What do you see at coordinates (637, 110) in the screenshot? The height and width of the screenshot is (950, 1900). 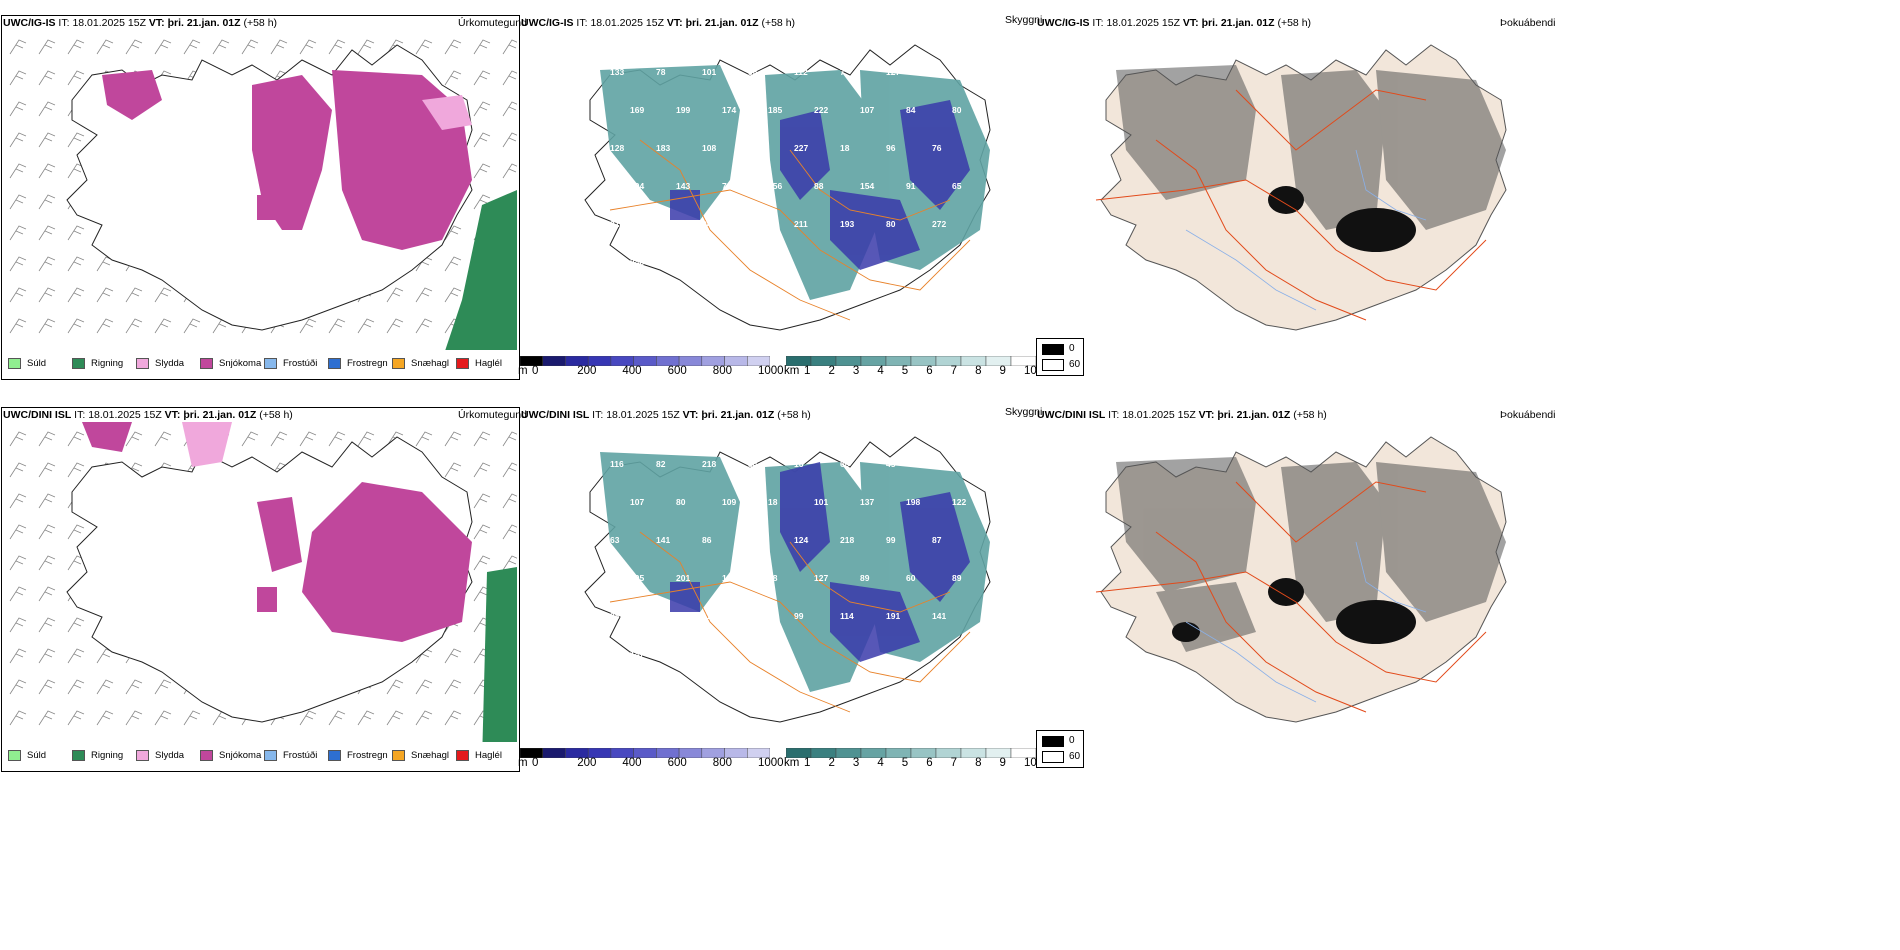 I see `ceiling-label: 169` at bounding box center [637, 110].